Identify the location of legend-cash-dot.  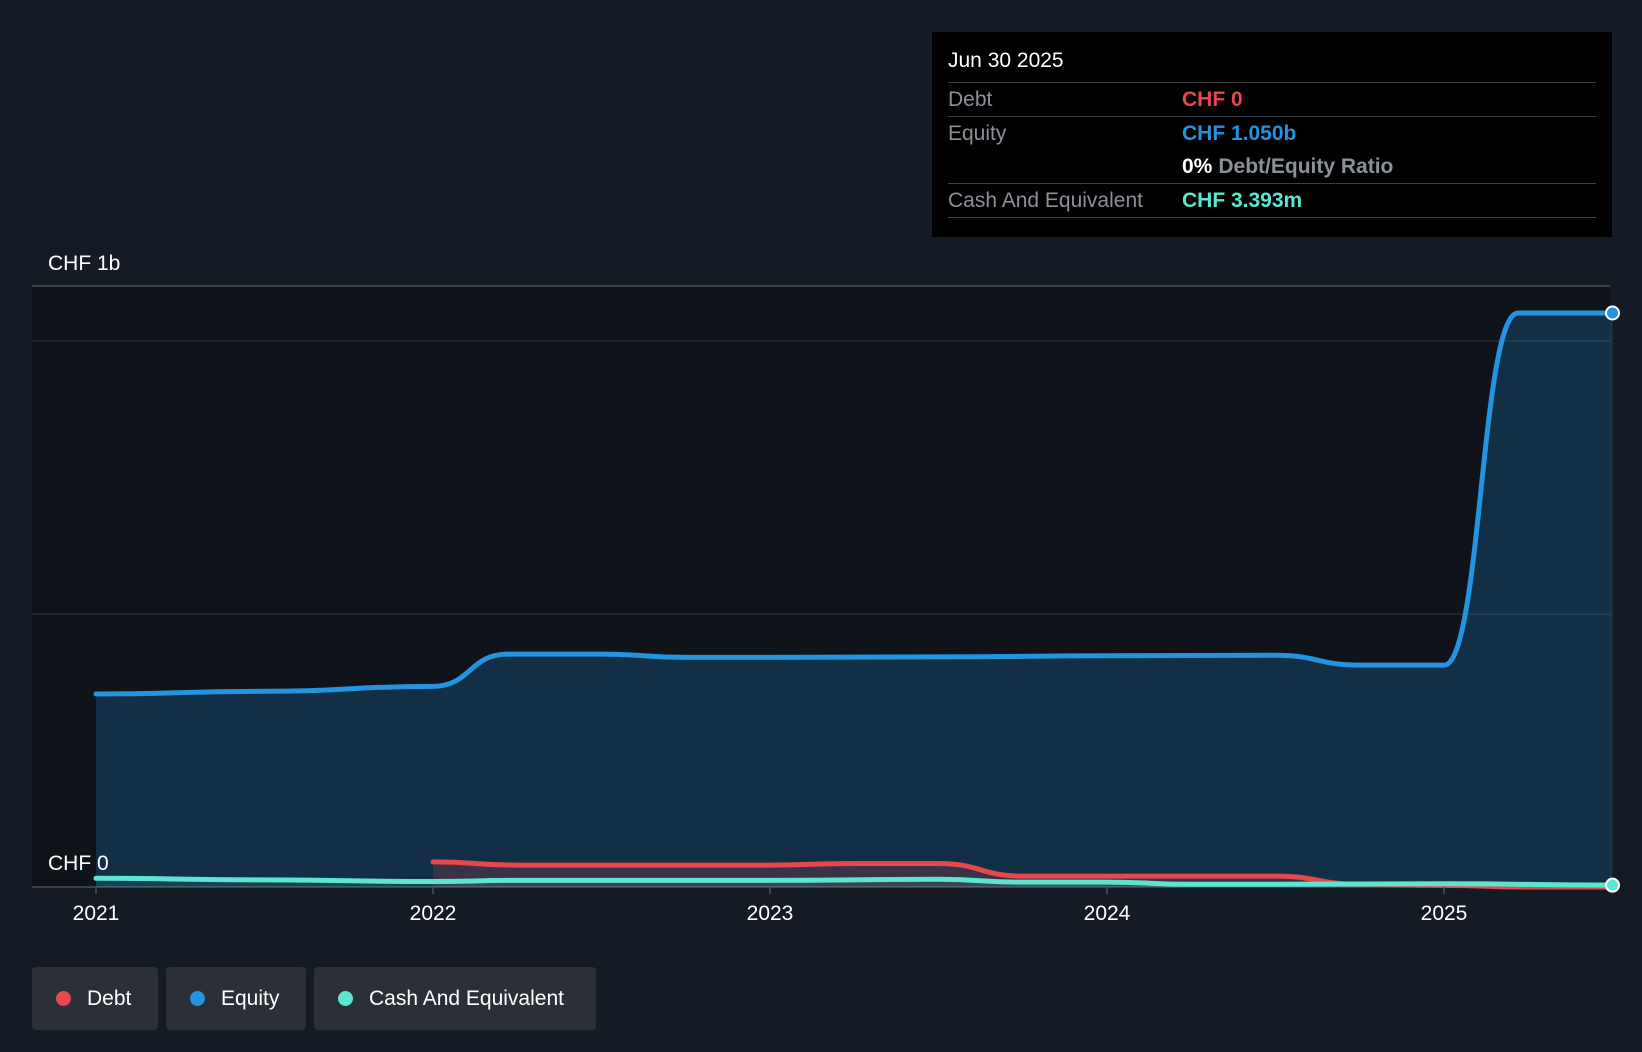
(345, 998).